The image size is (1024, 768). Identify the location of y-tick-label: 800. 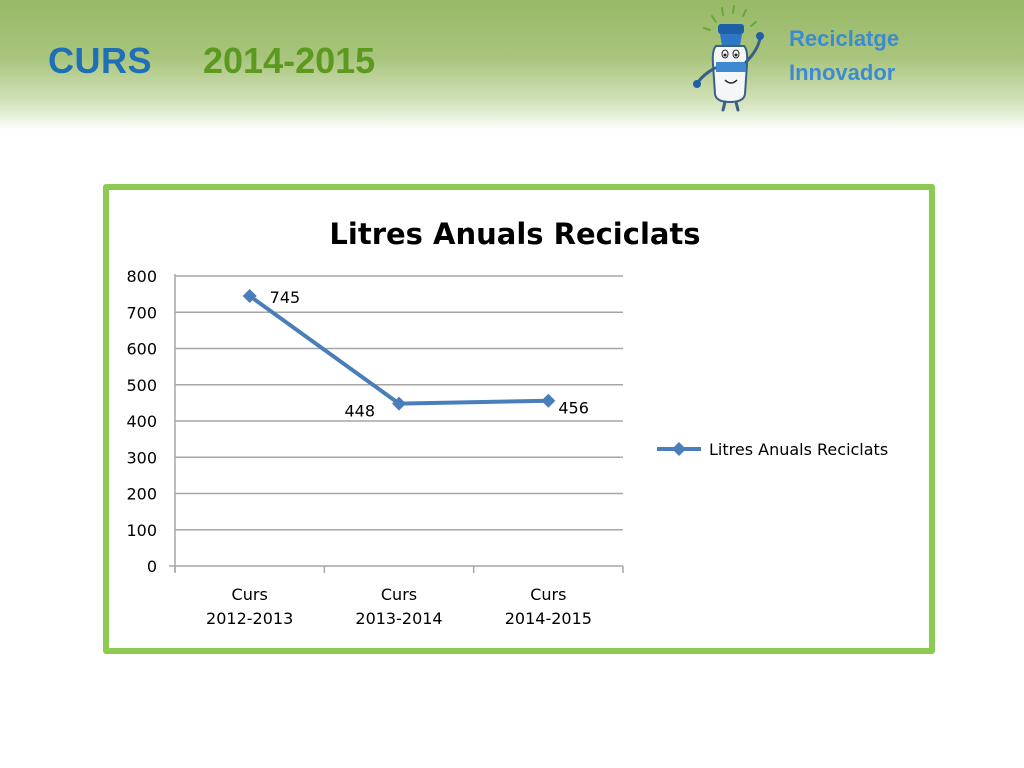
(141, 276).